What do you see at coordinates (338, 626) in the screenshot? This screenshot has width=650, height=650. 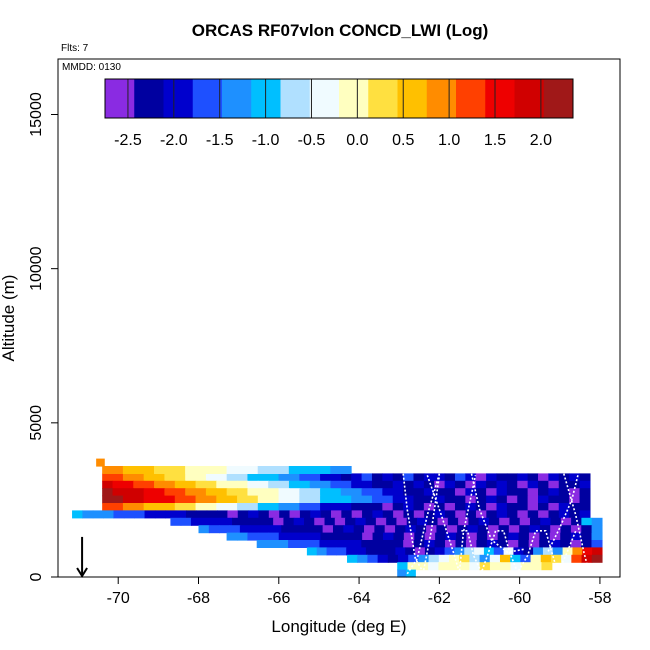 I see `x-axis-label: Longitude (deg E)` at bounding box center [338, 626].